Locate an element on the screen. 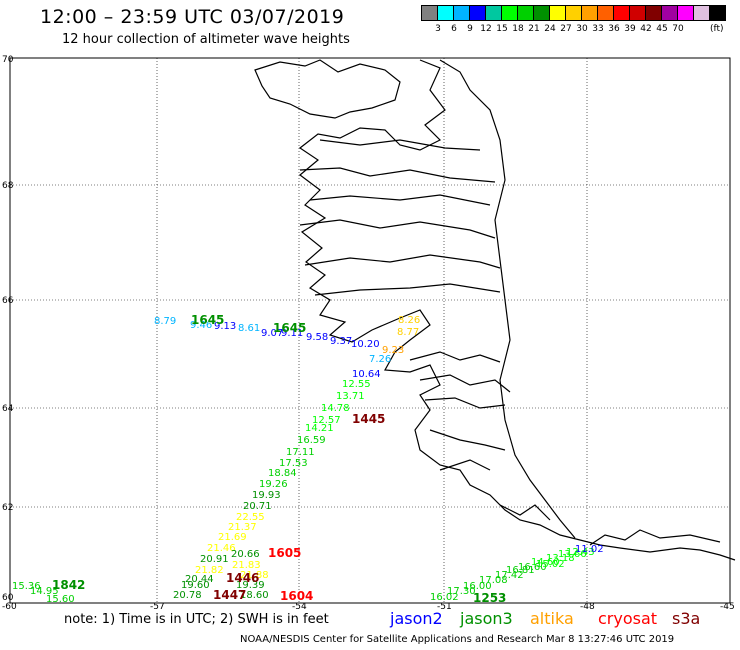 The height and width of the screenshot is (650, 740). wave-height-value: 7.26 is located at coordinates (380, 359).